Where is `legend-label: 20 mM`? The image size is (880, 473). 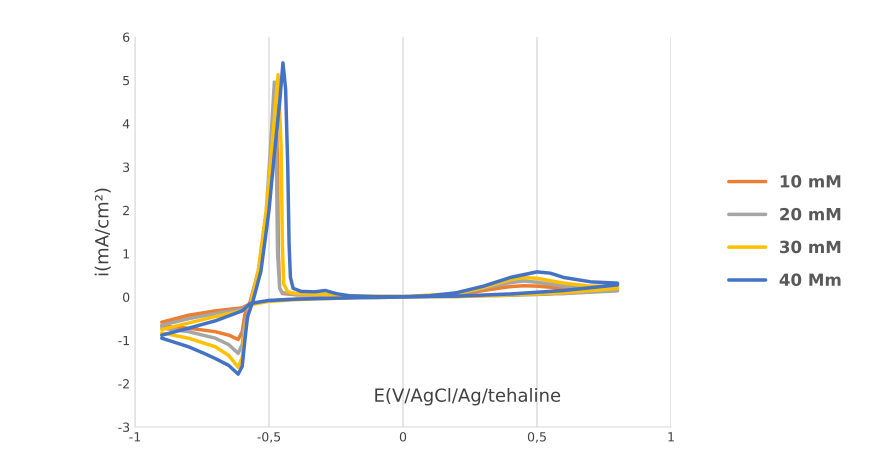 legend-label: 20 mM is located at coordinates (810, 214).